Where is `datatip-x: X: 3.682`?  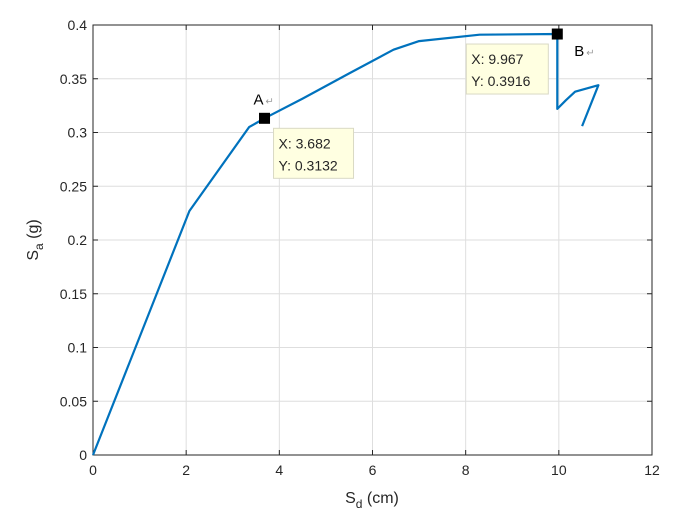
datatip-x: X: 3.682 is located at coordinates (305, 143).